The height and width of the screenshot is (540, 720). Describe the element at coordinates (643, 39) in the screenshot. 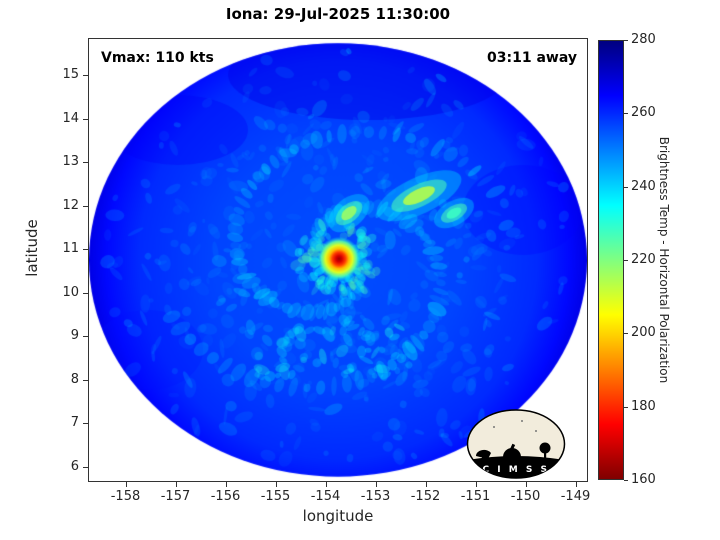

I see `colorbar-tick-label: 280` at that location.